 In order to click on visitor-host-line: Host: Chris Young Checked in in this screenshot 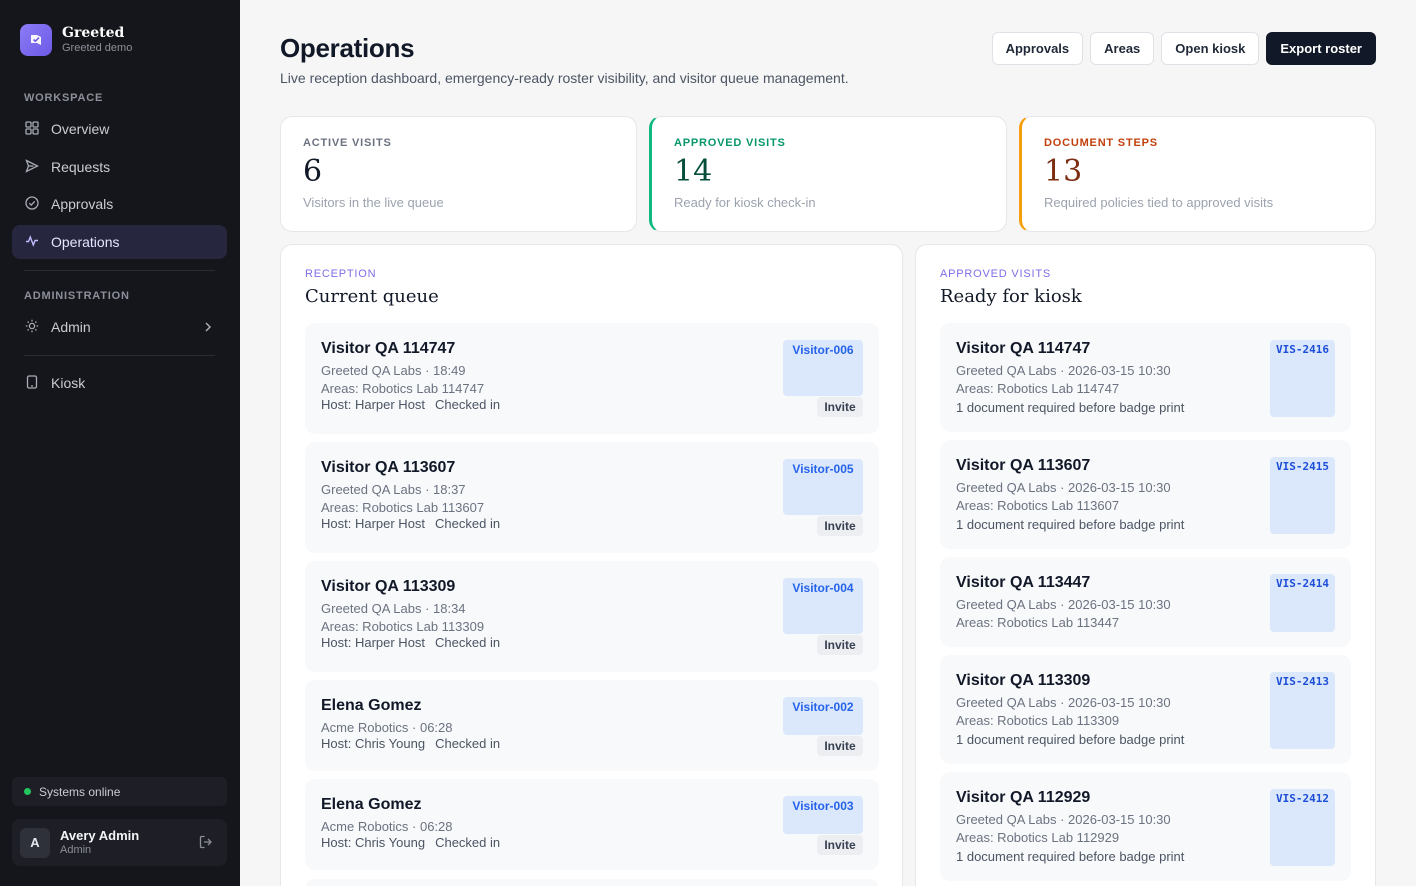, I will do `click(410, 743)`.